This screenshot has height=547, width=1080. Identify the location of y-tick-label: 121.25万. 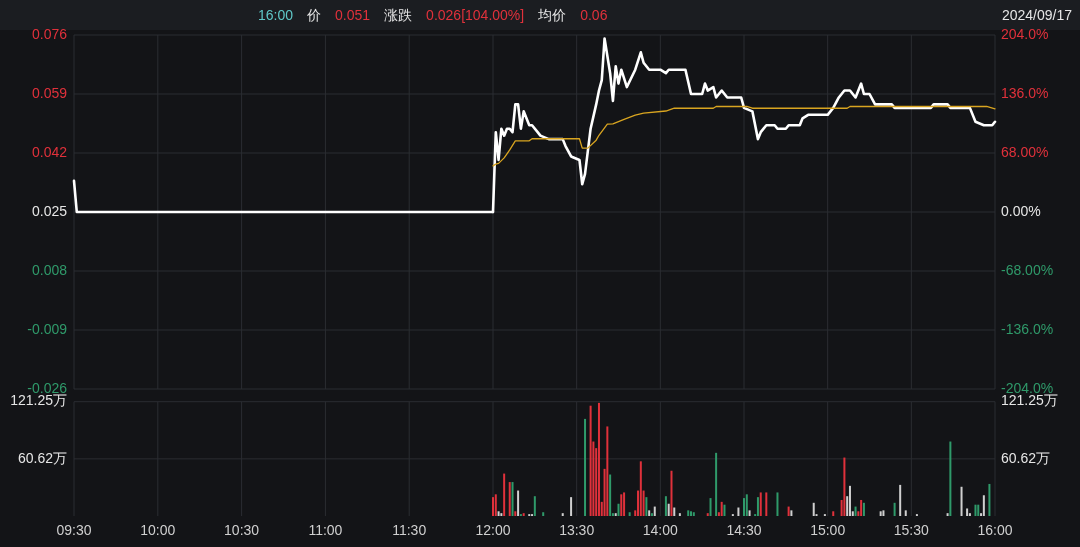
(38, 400).